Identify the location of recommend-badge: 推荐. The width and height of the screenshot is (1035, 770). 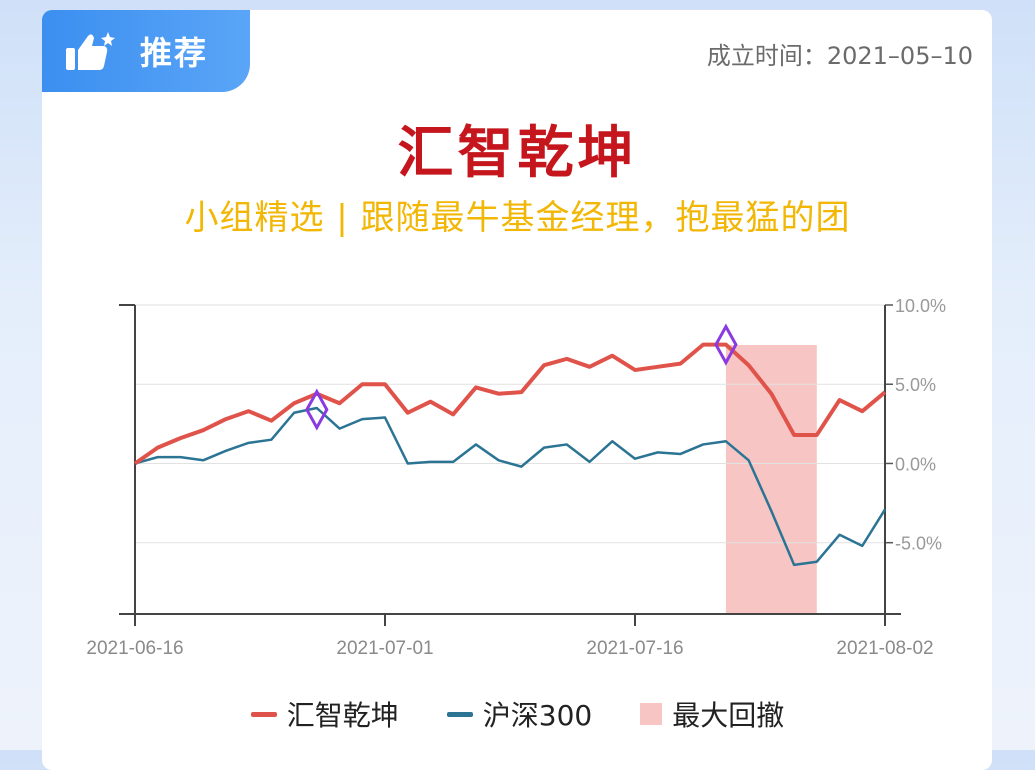
(146, 51).